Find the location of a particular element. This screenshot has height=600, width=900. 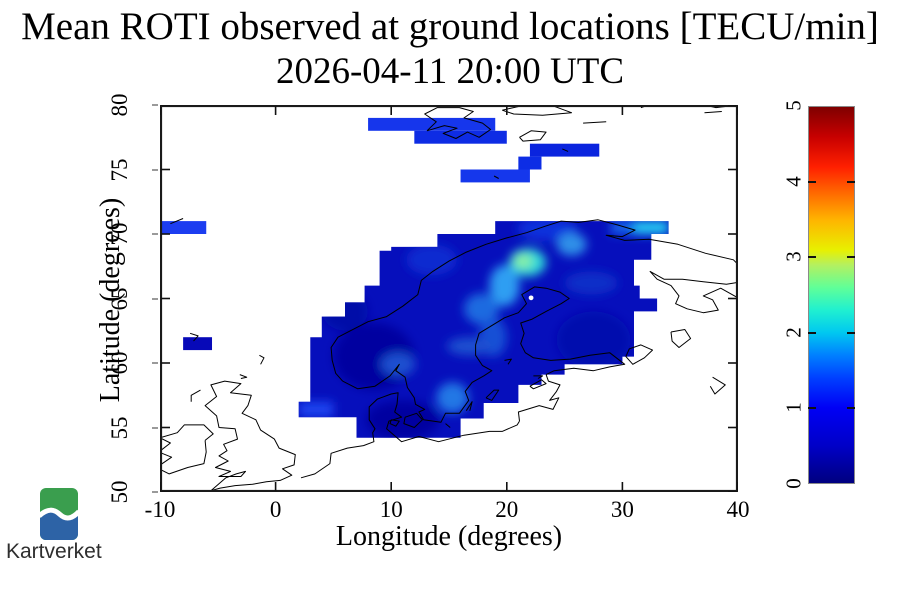

coastline-rybinsk is located at coordinates (717, 385).